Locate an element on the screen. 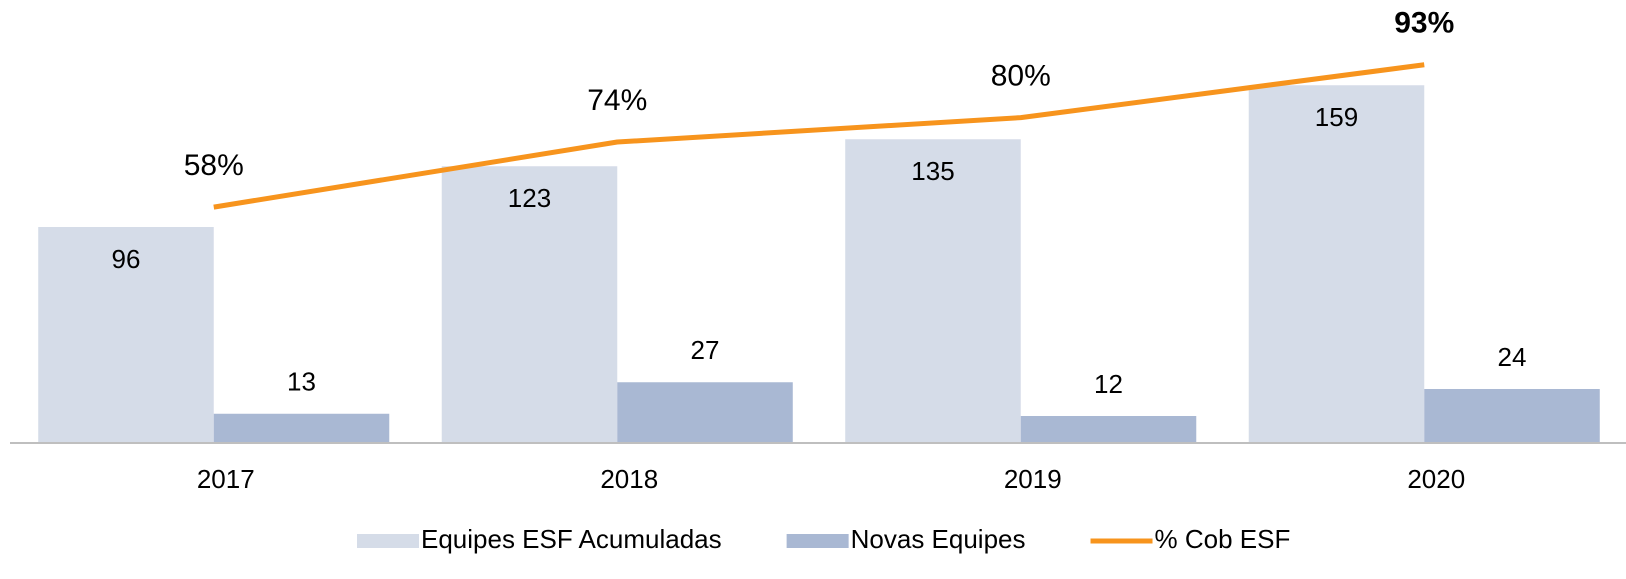 The image size is (1626, 579). line-value-label: 74% is located at coordinates (617, 100).